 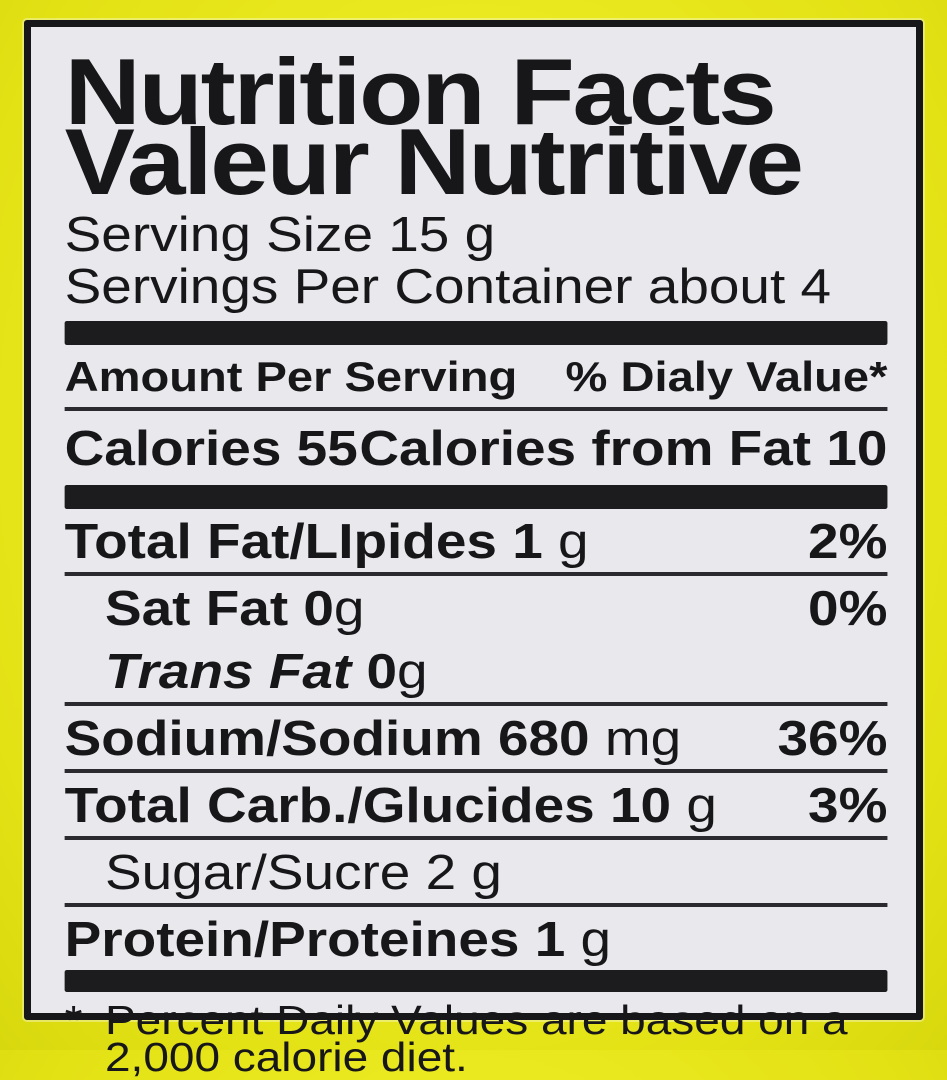 What do you see at coordinates (476, 497) in the screenshot?
I see `separator-bar-middle` at bounding box center [476, 497].